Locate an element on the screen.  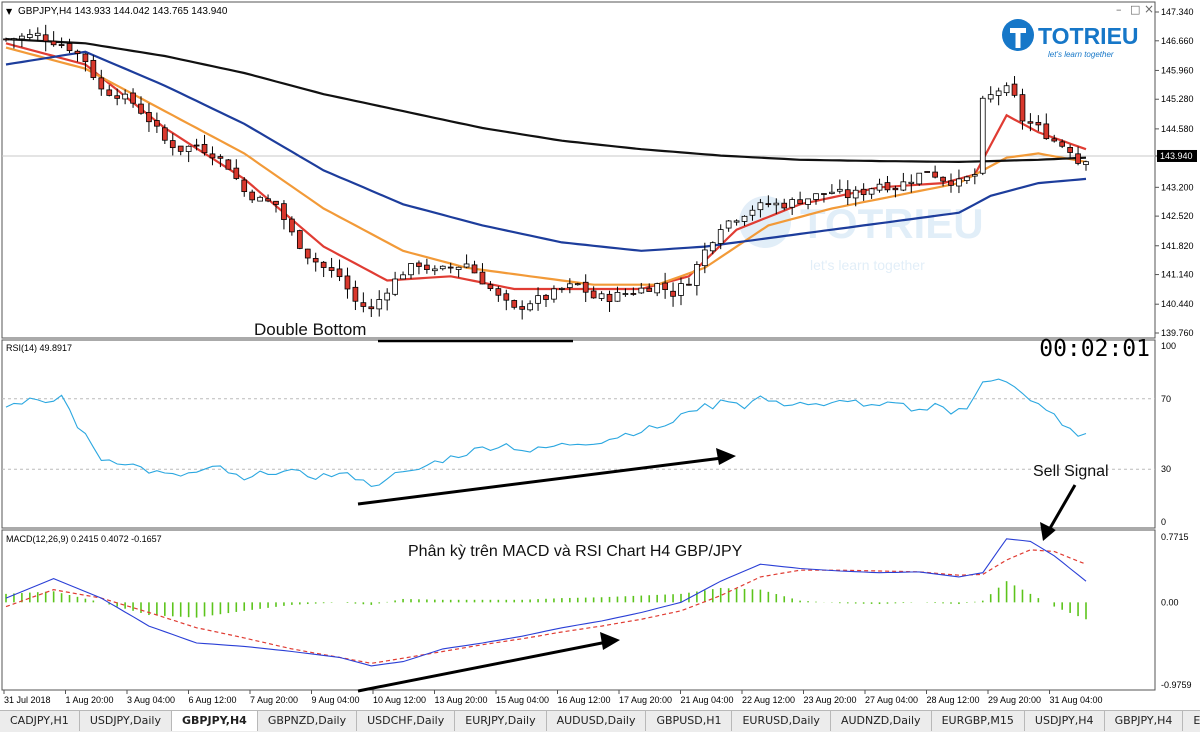
macd-arrow-head is located at coordinates (610, 641).